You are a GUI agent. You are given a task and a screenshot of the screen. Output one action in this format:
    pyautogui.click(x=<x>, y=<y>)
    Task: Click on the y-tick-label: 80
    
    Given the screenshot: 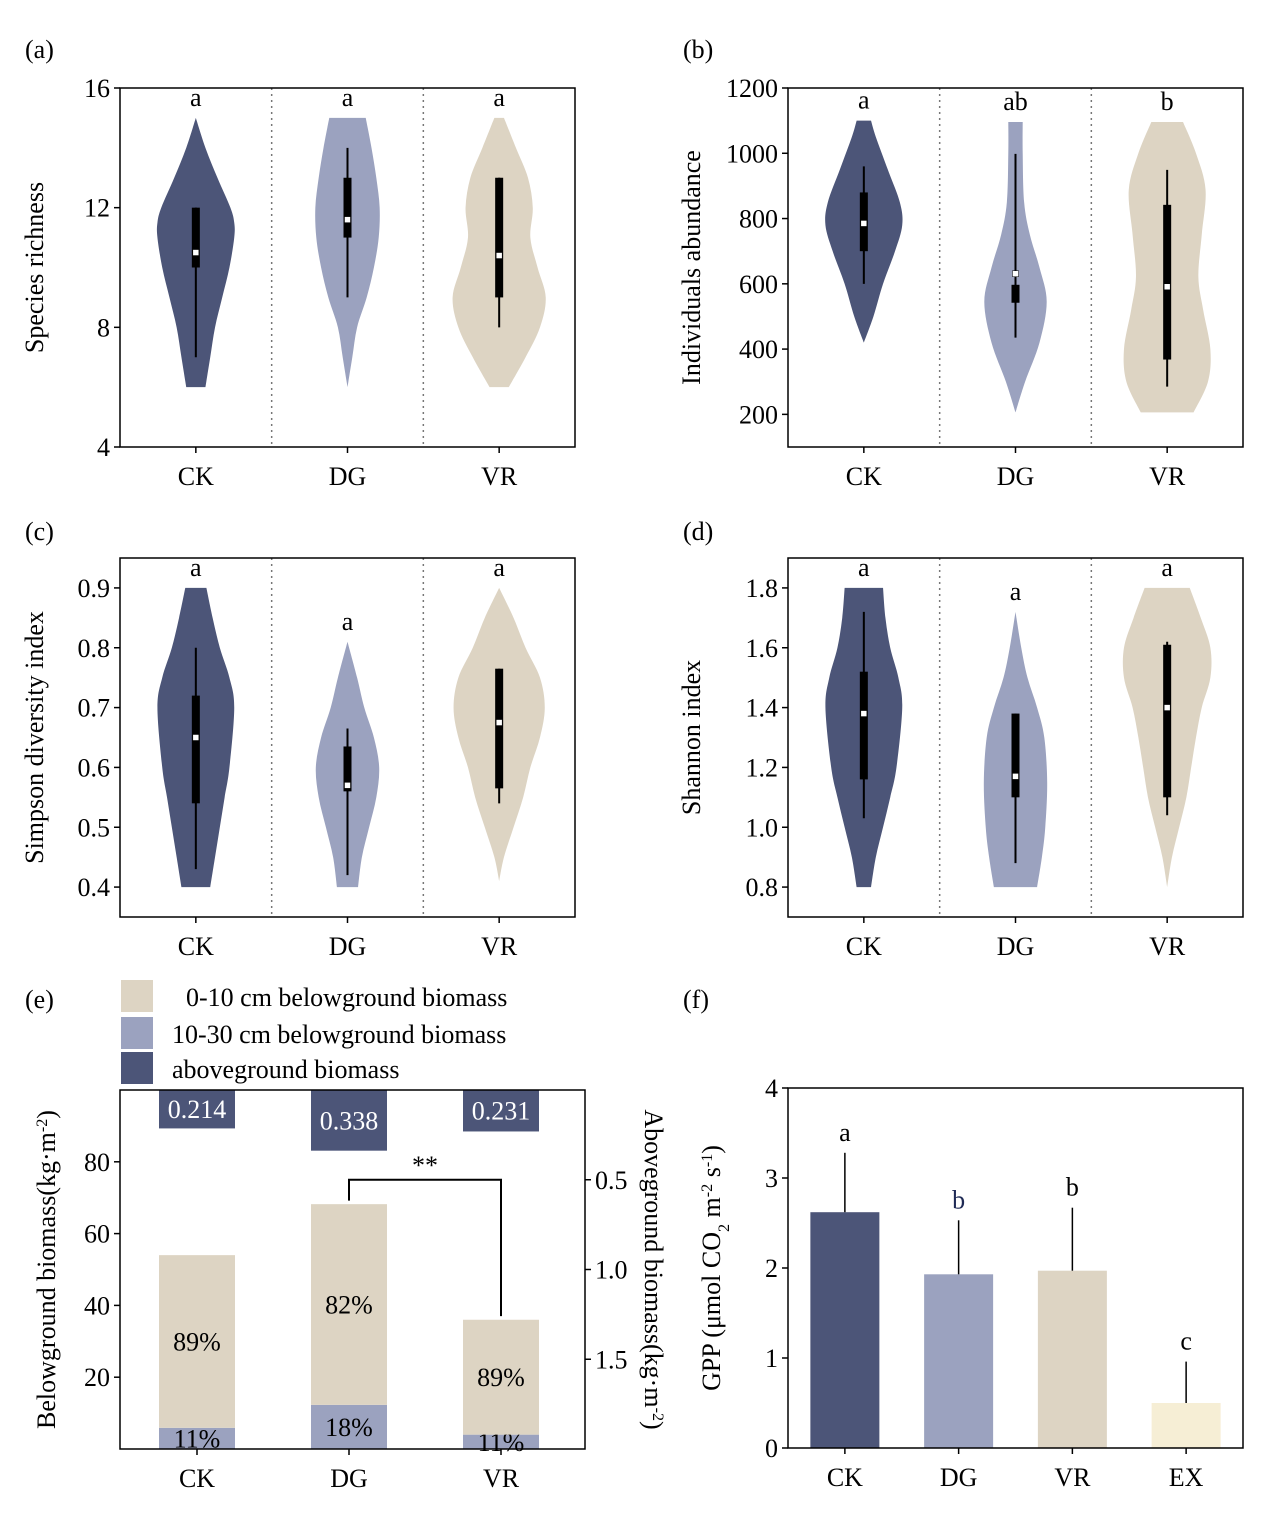 What is the action you would take?
    pyautogui.click(x=97, y=1162)
    